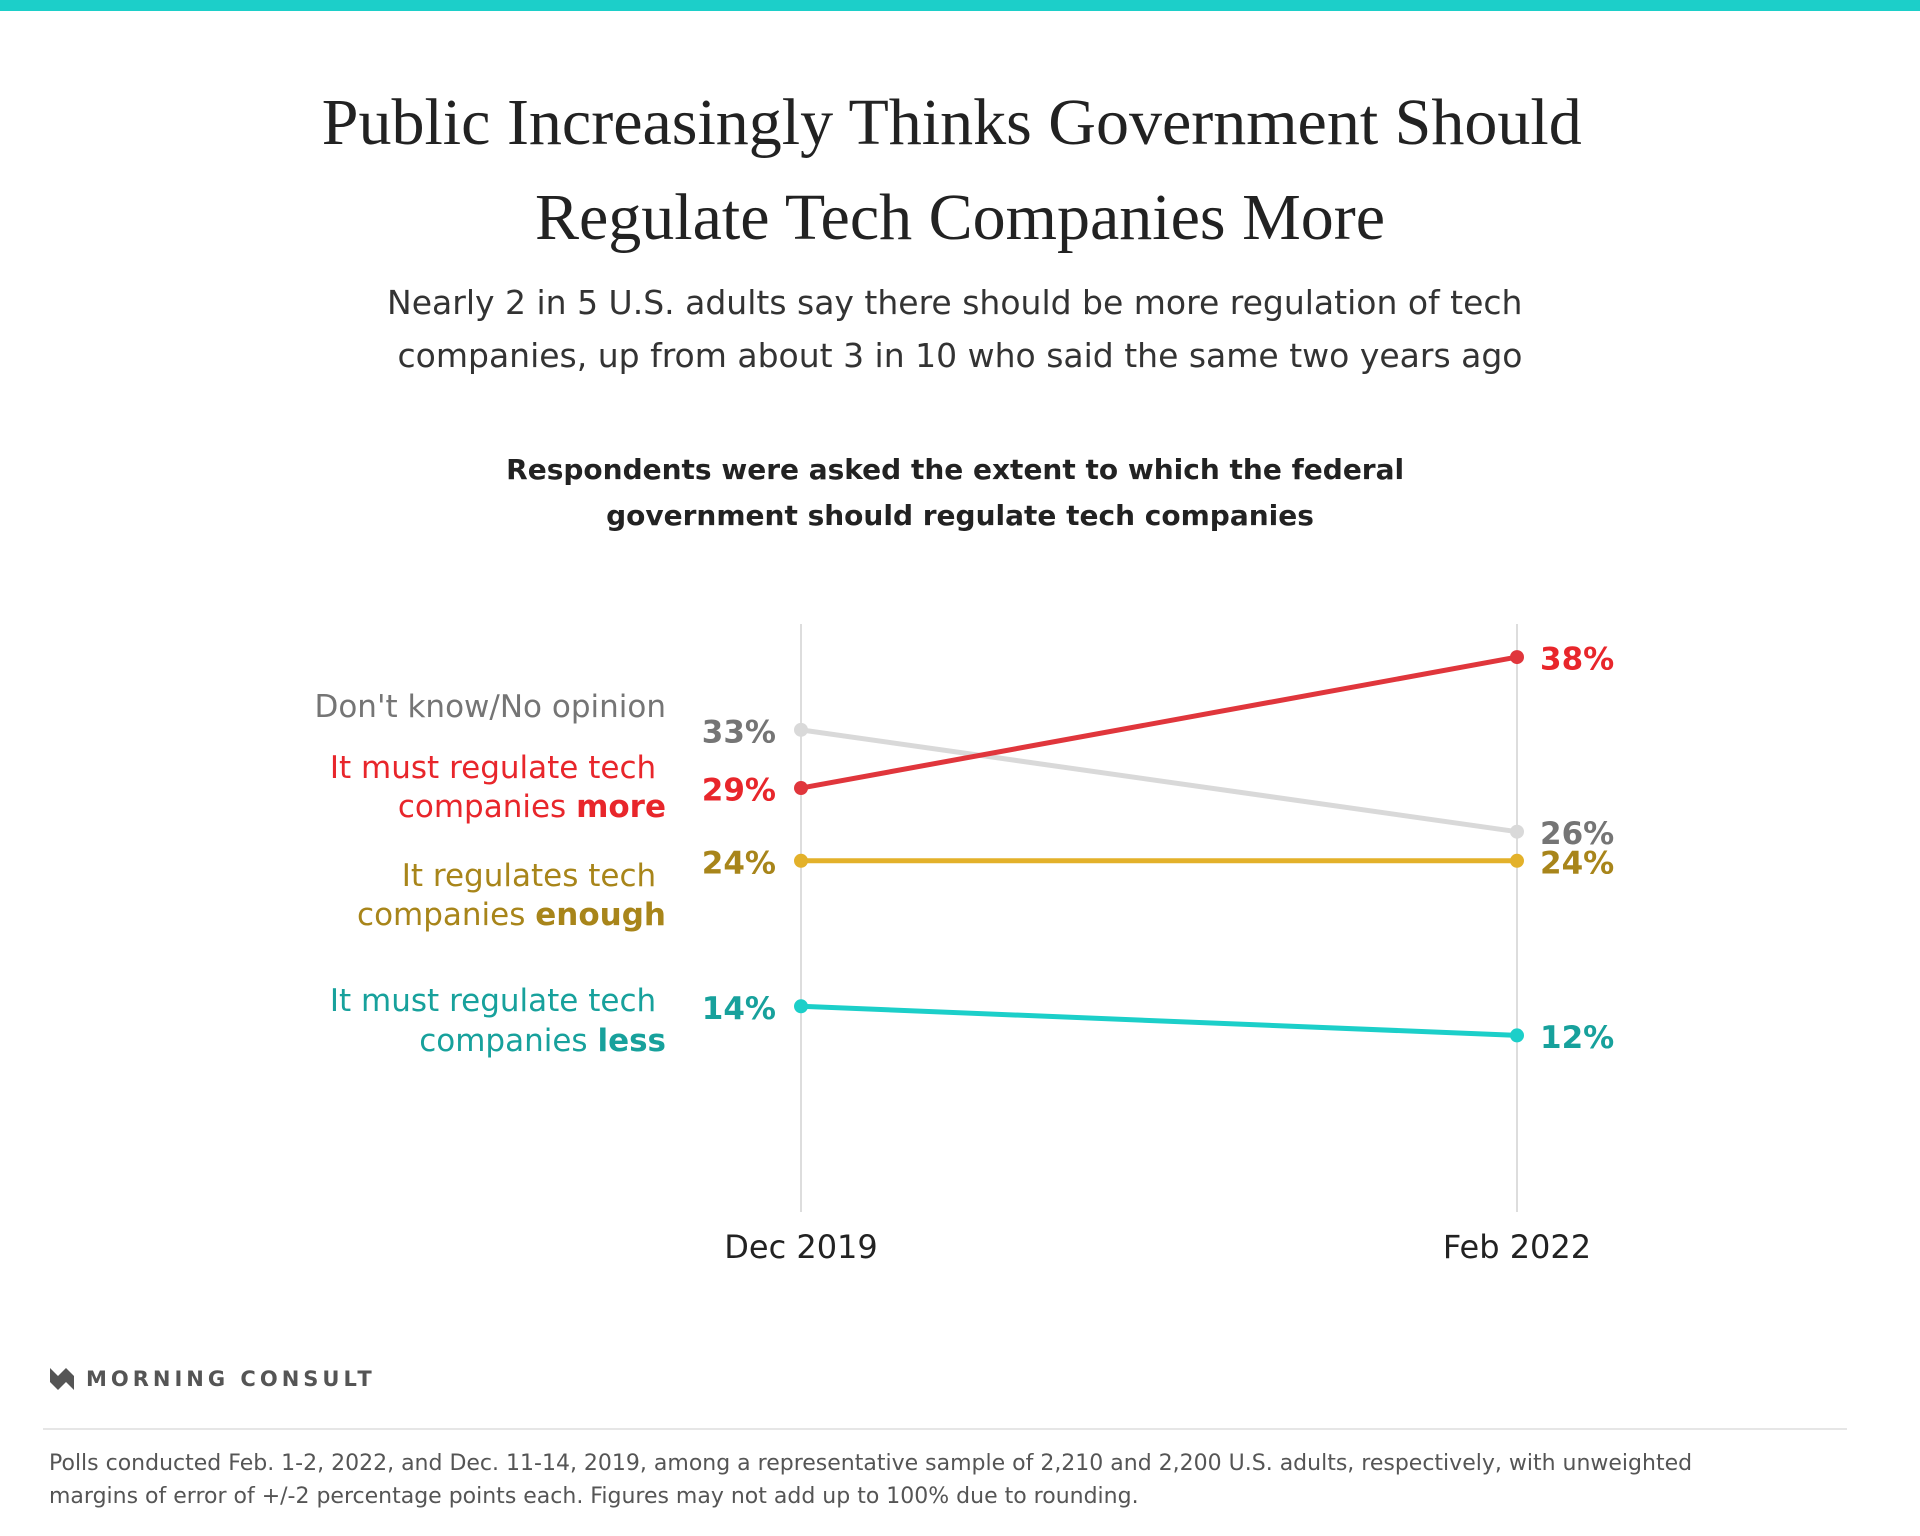 The width and height of the screenshot is (1920, 1536). Describe the element at coordinates (498, 1021) in the screenshot. I see `legend-label: It must regulate tech companies less` at that location.